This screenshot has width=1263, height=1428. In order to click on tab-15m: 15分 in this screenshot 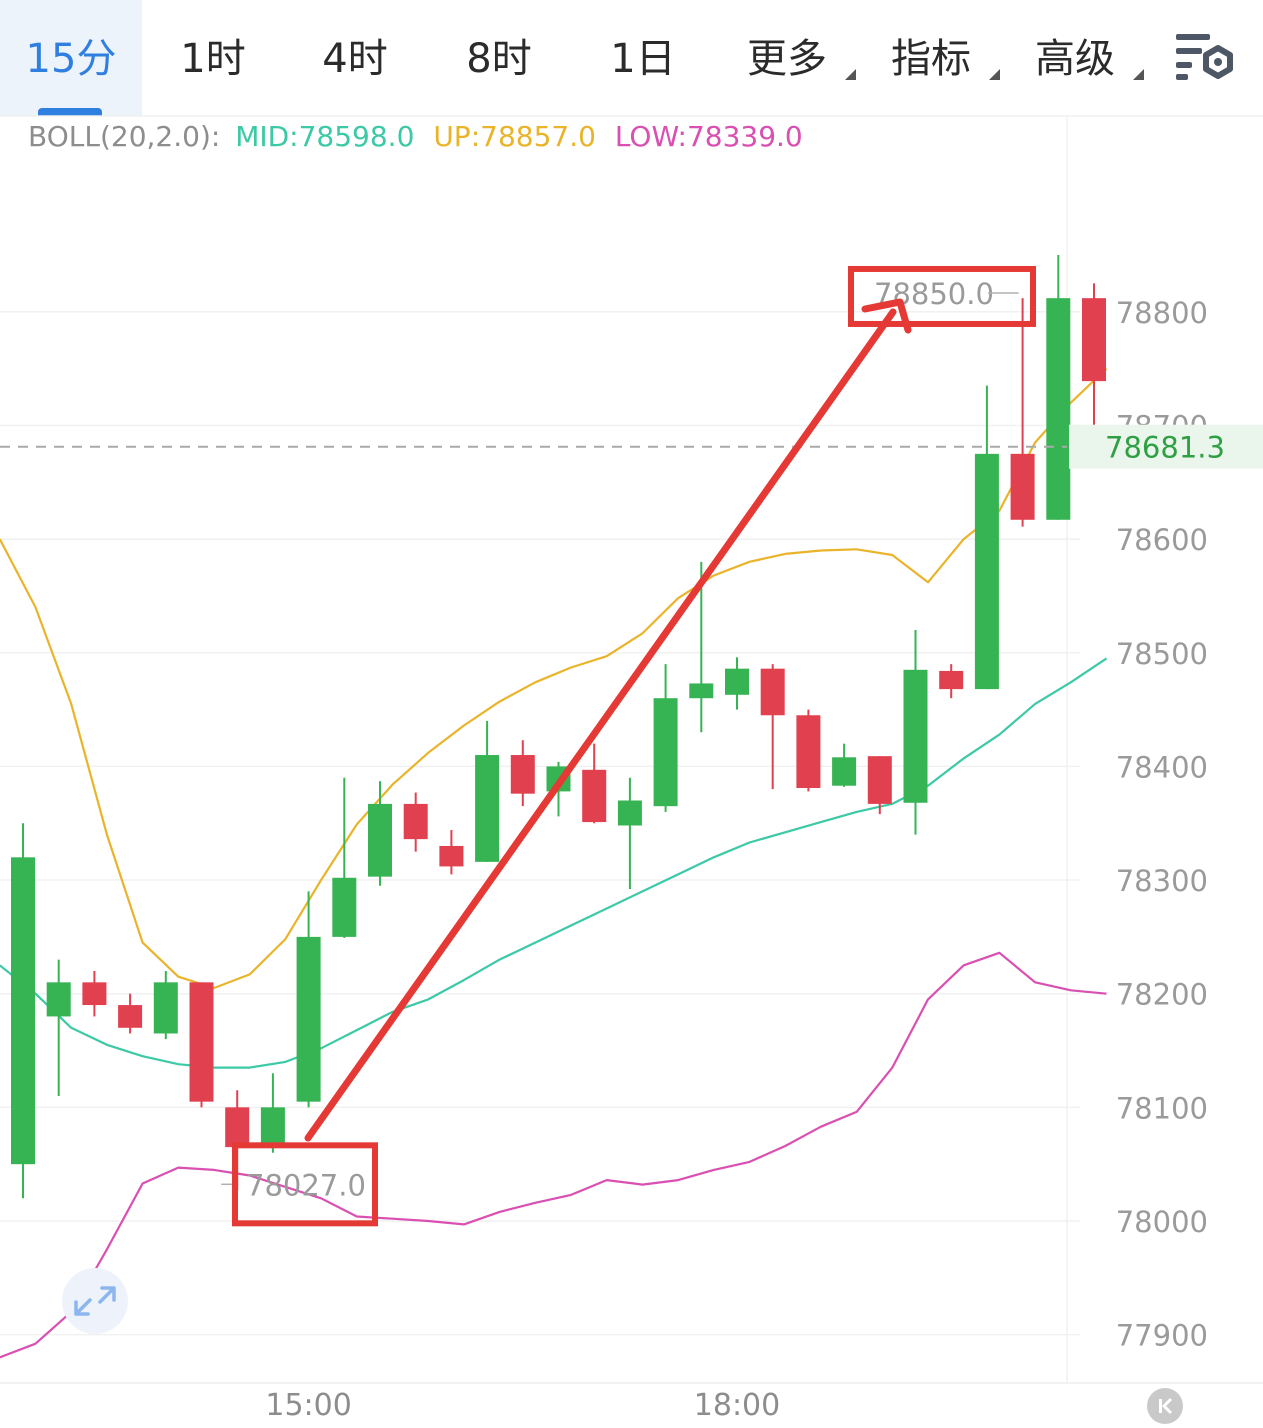, I will do `click(71, 58)`.